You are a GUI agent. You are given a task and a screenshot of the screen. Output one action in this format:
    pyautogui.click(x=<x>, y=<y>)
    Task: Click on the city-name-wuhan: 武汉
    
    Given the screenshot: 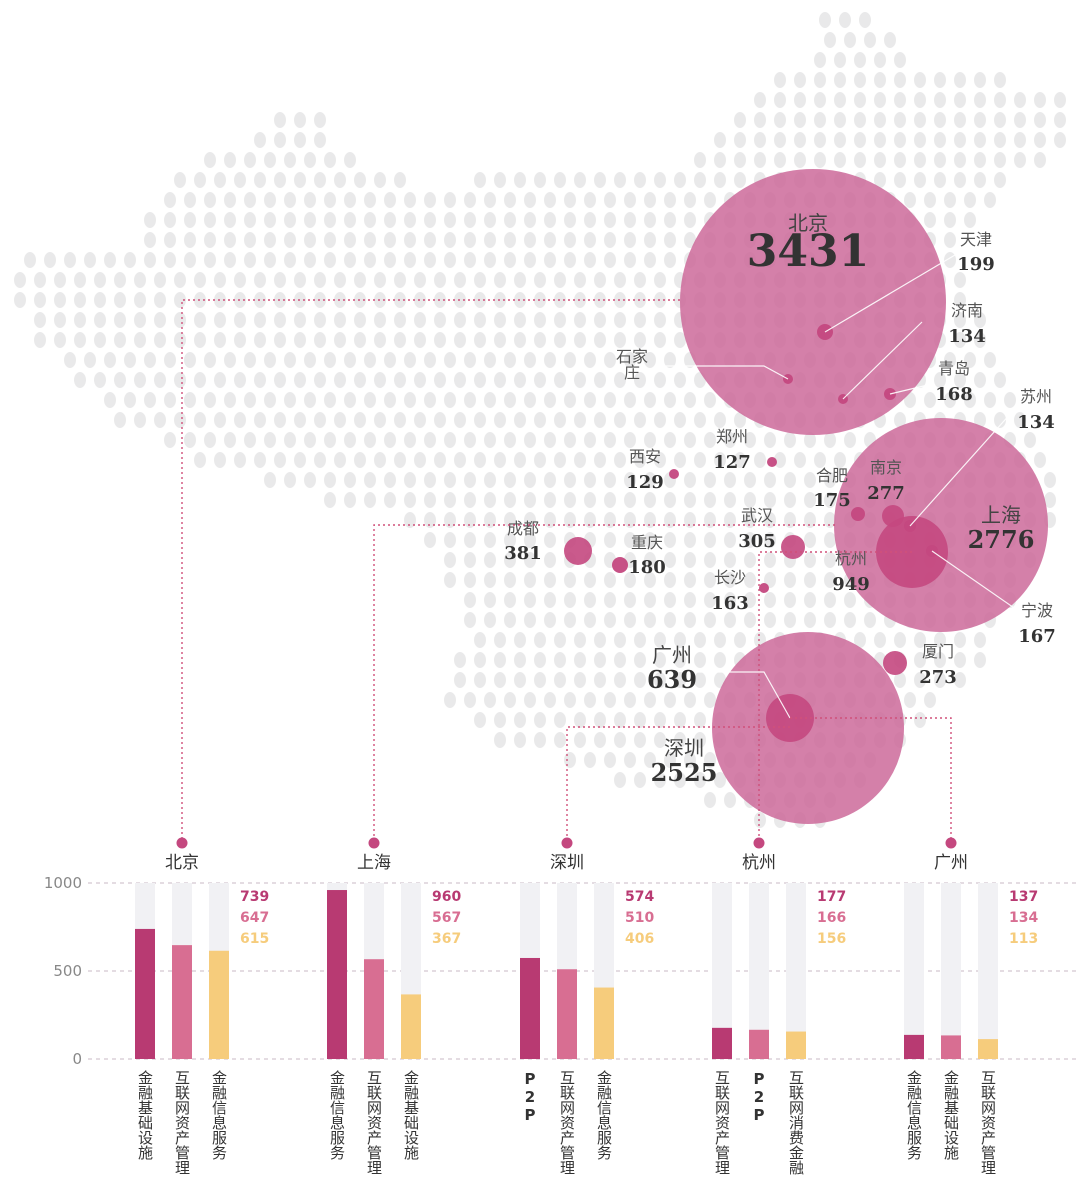 What is the action you would take?
    pyautogui.click(x=757, y=515)
    